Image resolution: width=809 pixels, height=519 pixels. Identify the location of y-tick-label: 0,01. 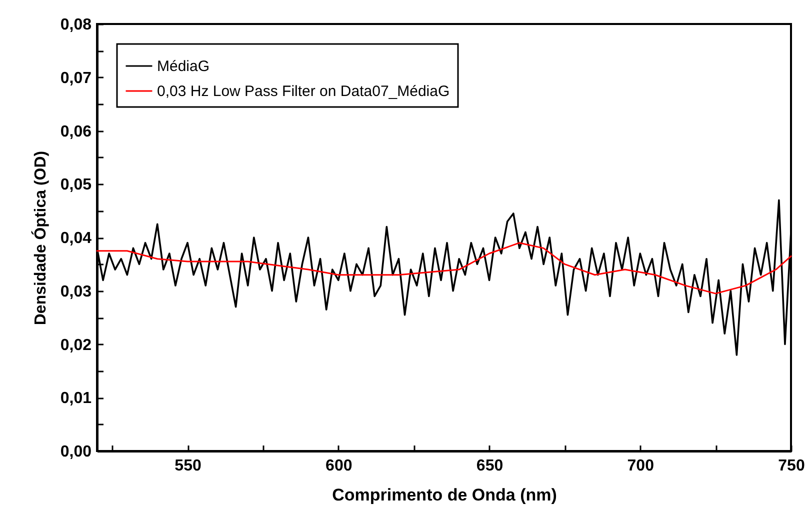
(76, 399).